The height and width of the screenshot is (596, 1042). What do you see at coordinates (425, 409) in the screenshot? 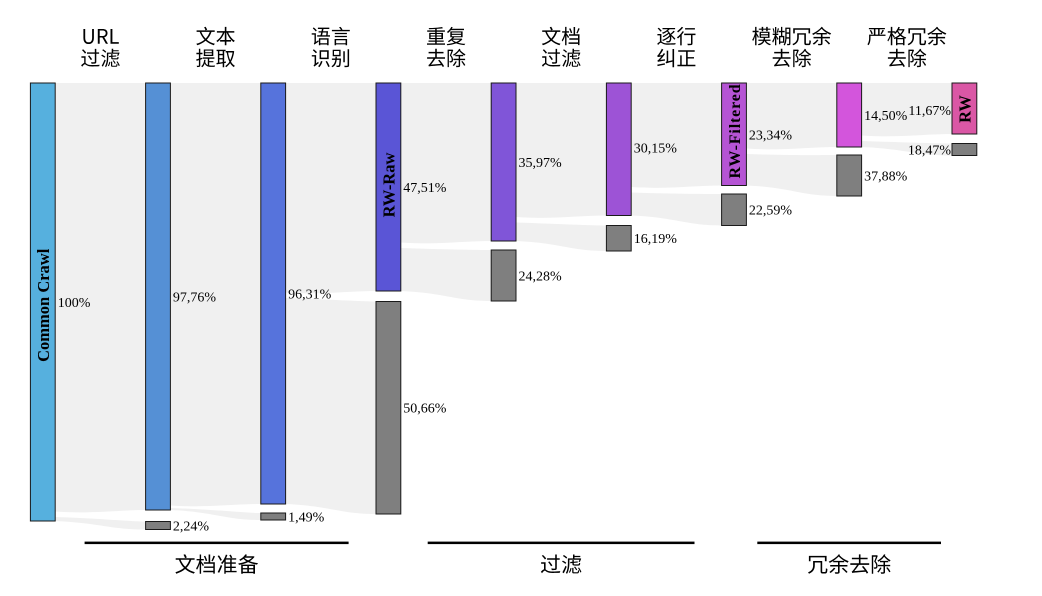
I see `svg-text: 50,66%` at bounding box center [425, 409].